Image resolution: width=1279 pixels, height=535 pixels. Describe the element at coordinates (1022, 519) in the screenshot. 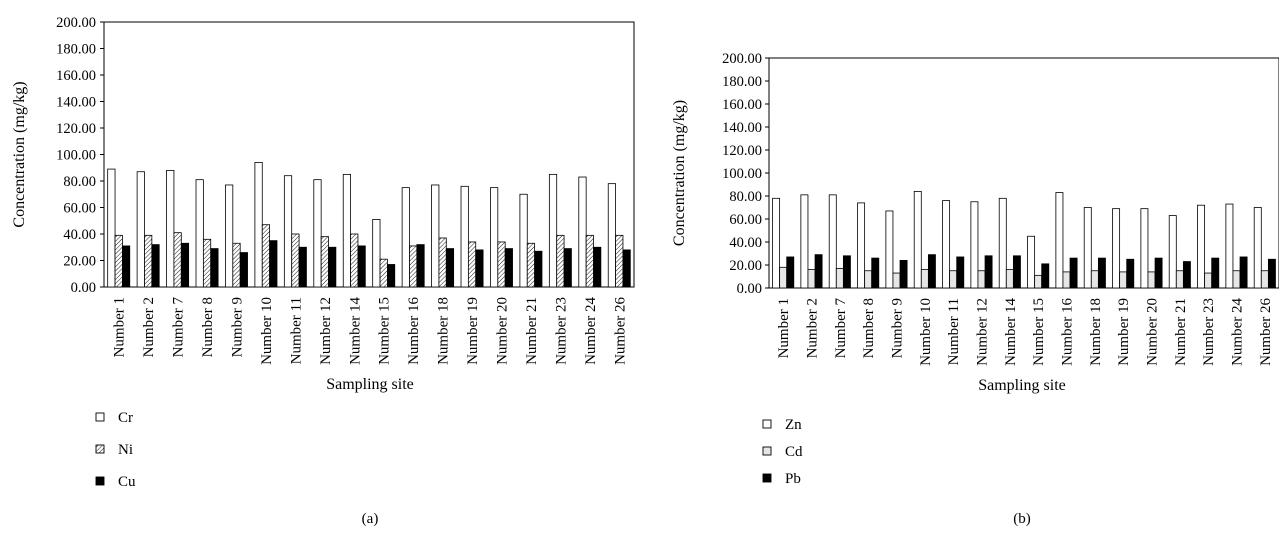

I see `panel-label: (b)` at that location.